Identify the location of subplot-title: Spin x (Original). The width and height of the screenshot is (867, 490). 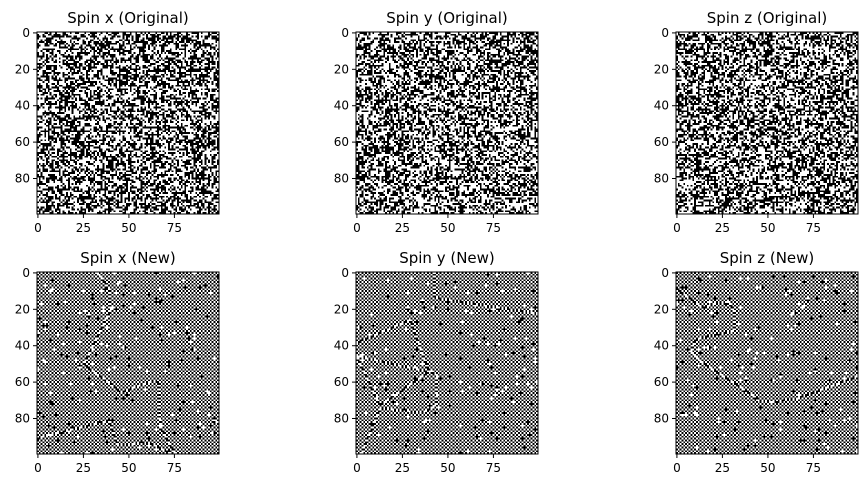
(128, 18).